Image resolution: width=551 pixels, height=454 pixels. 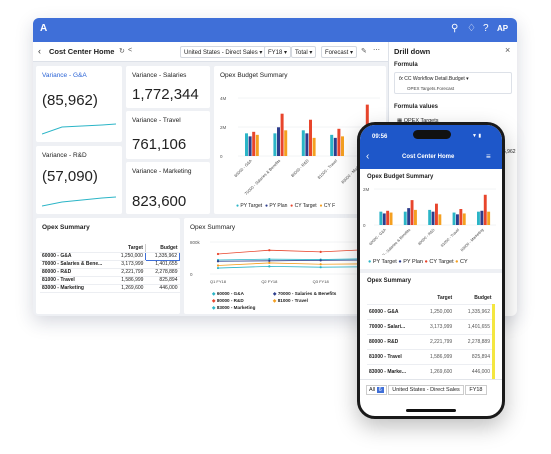 What do you see at coordinates (364, 51) in the screenshot?
I see `edit-icon: ✎` at bounding box center [364, 51].